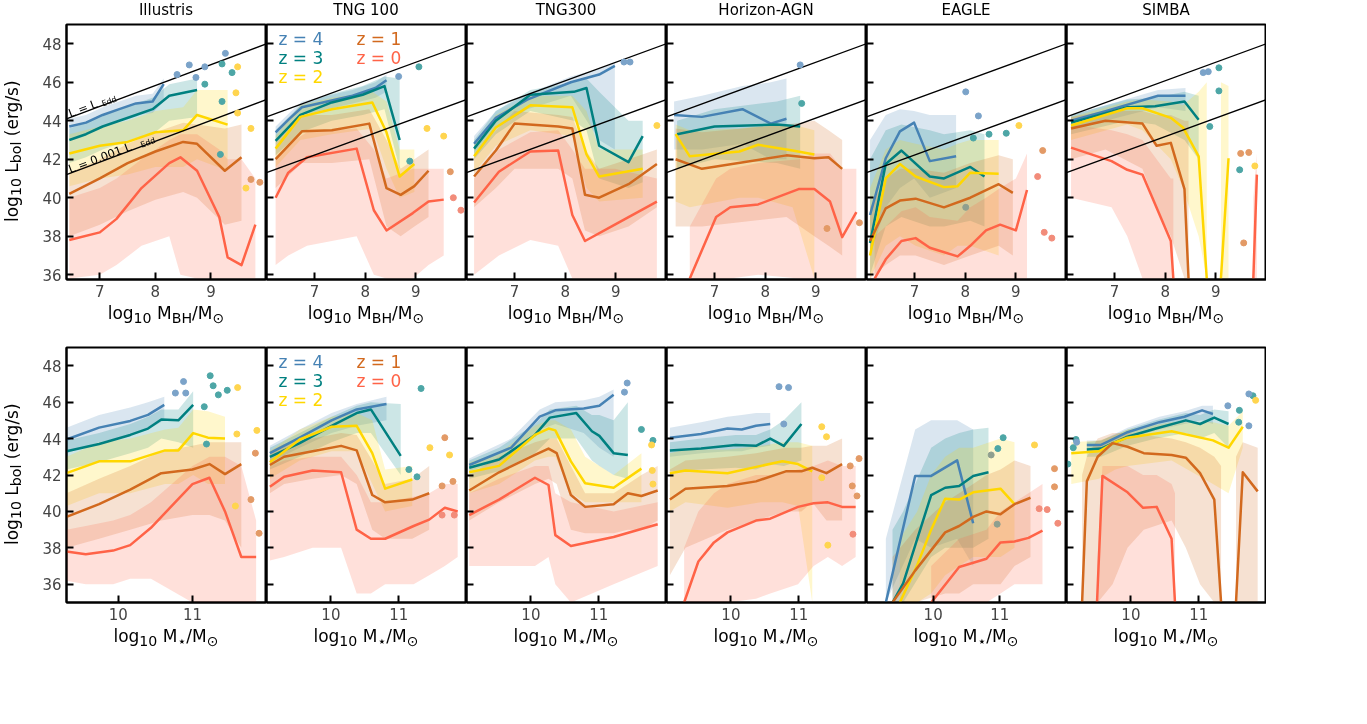 The height and width of the screenshot is (724, 1367). Describe the element at coordinates (166, 10) in the screenshot. I see `chart-title: Illustris` at that location.